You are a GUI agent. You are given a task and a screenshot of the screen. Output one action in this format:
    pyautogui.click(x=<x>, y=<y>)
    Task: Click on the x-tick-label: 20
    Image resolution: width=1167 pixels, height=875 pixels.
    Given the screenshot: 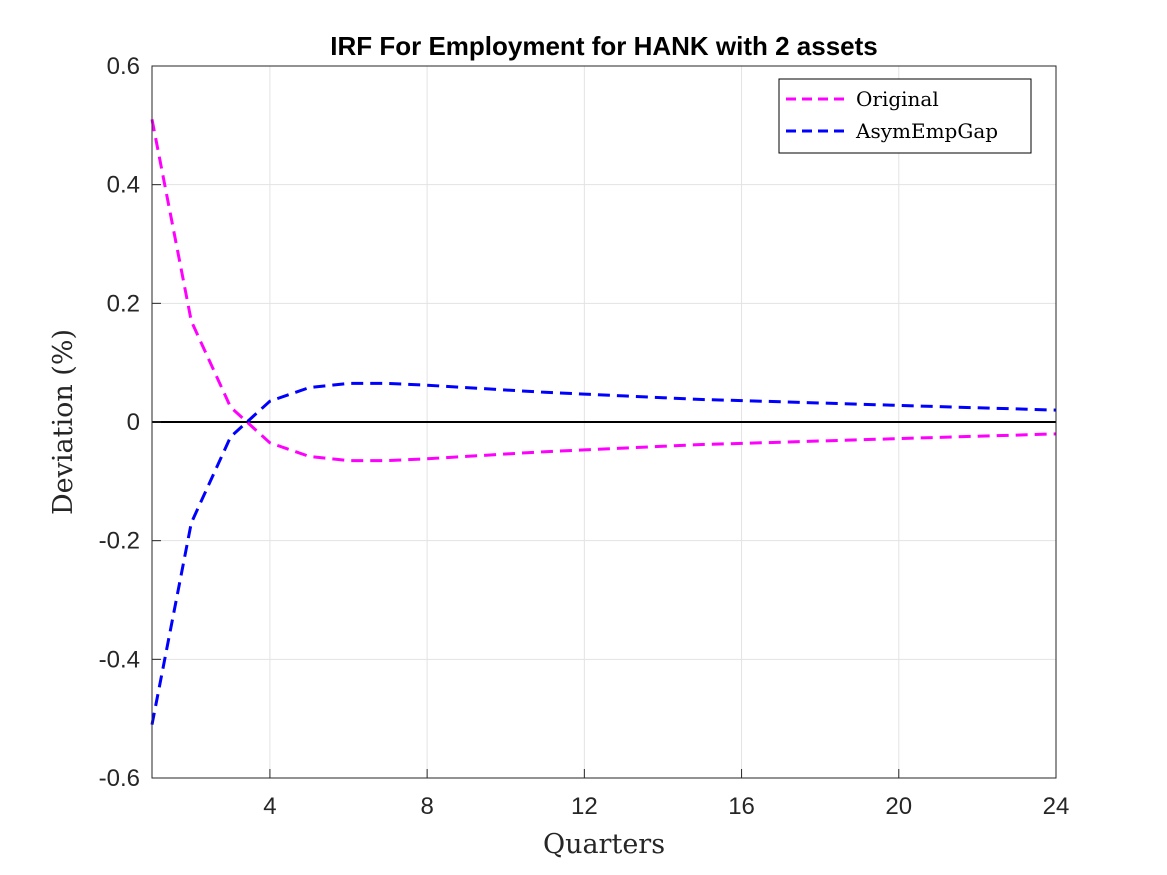 What is the action you would take?
    pyautogui.click(x=898, y=806)
    